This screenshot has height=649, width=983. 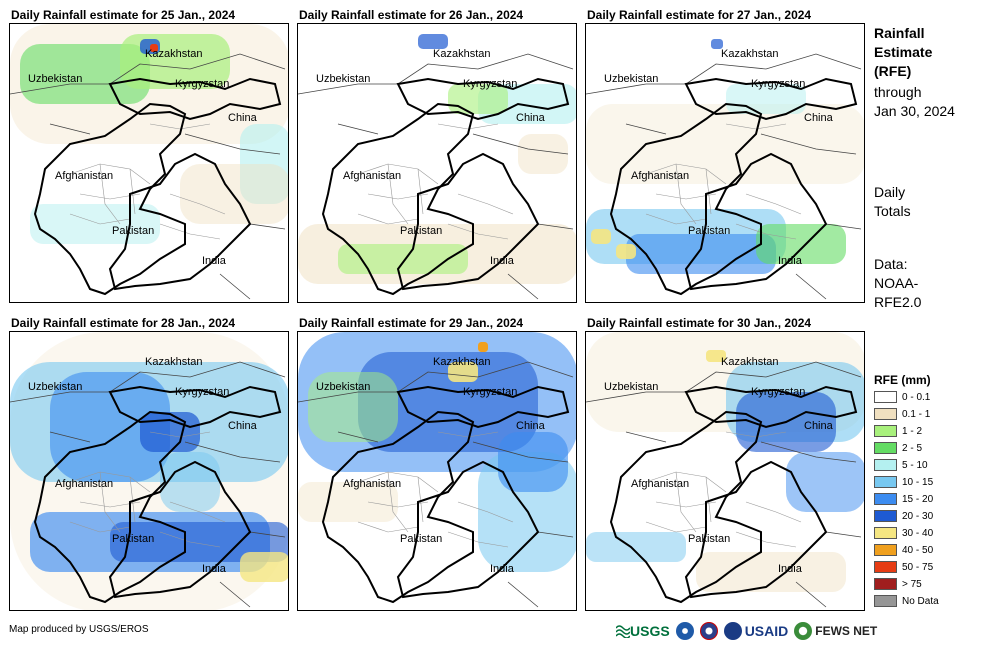 I want to click on usaid-logo: USAID, so click(x=755, y=631).